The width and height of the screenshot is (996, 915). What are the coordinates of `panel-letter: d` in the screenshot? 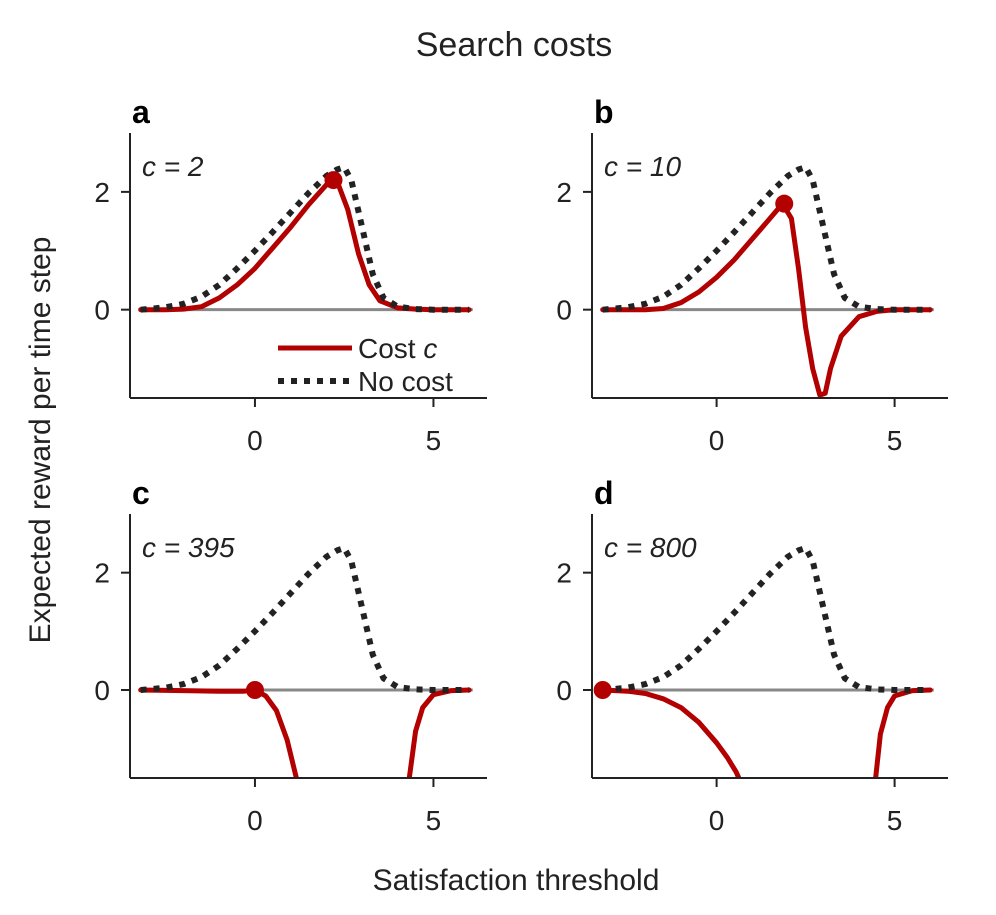 It's located at (604, 493).